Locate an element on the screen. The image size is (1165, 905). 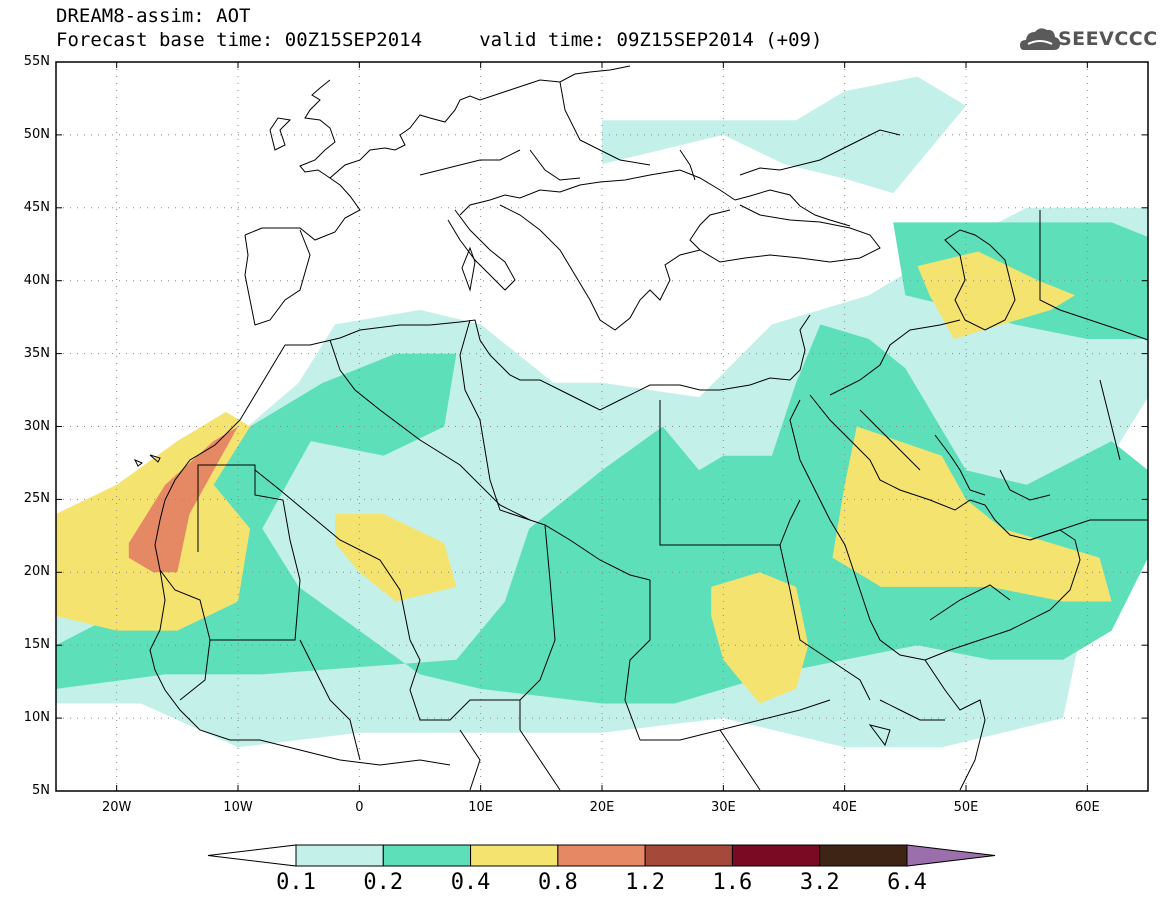
colorbar-label: 3.2 is located at coordinates (819, 882).